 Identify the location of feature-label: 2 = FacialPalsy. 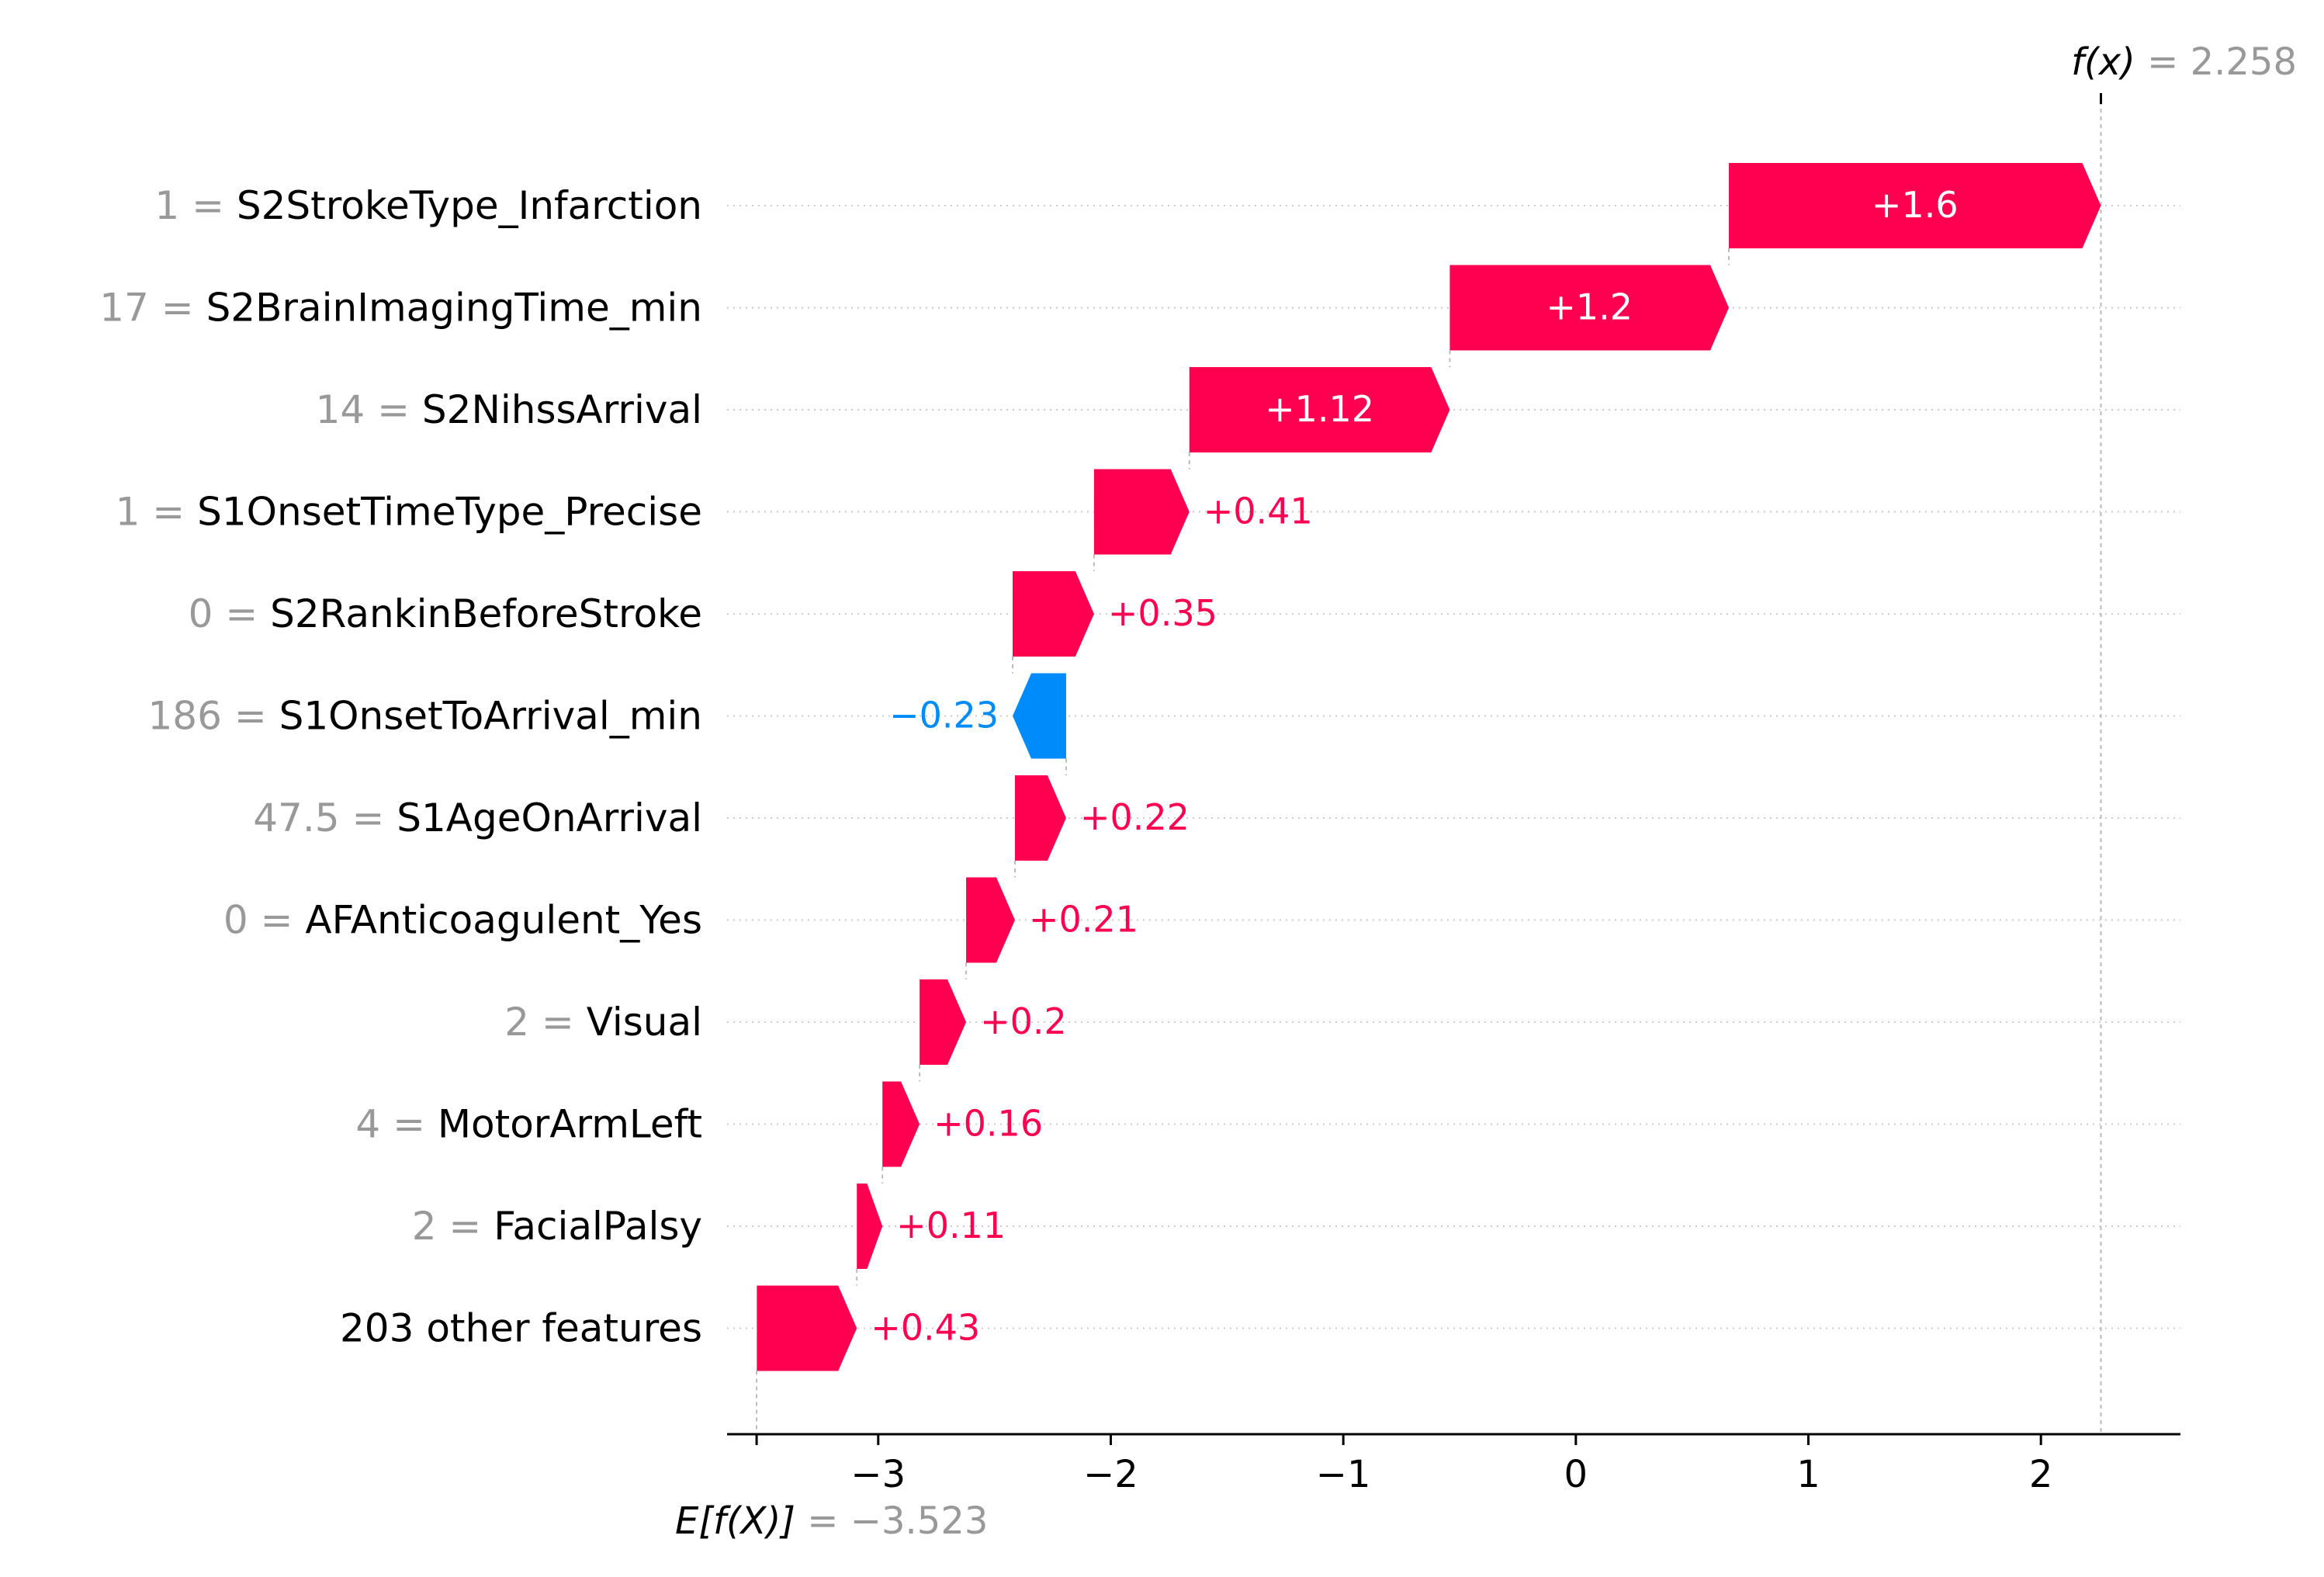
(557, 1226).